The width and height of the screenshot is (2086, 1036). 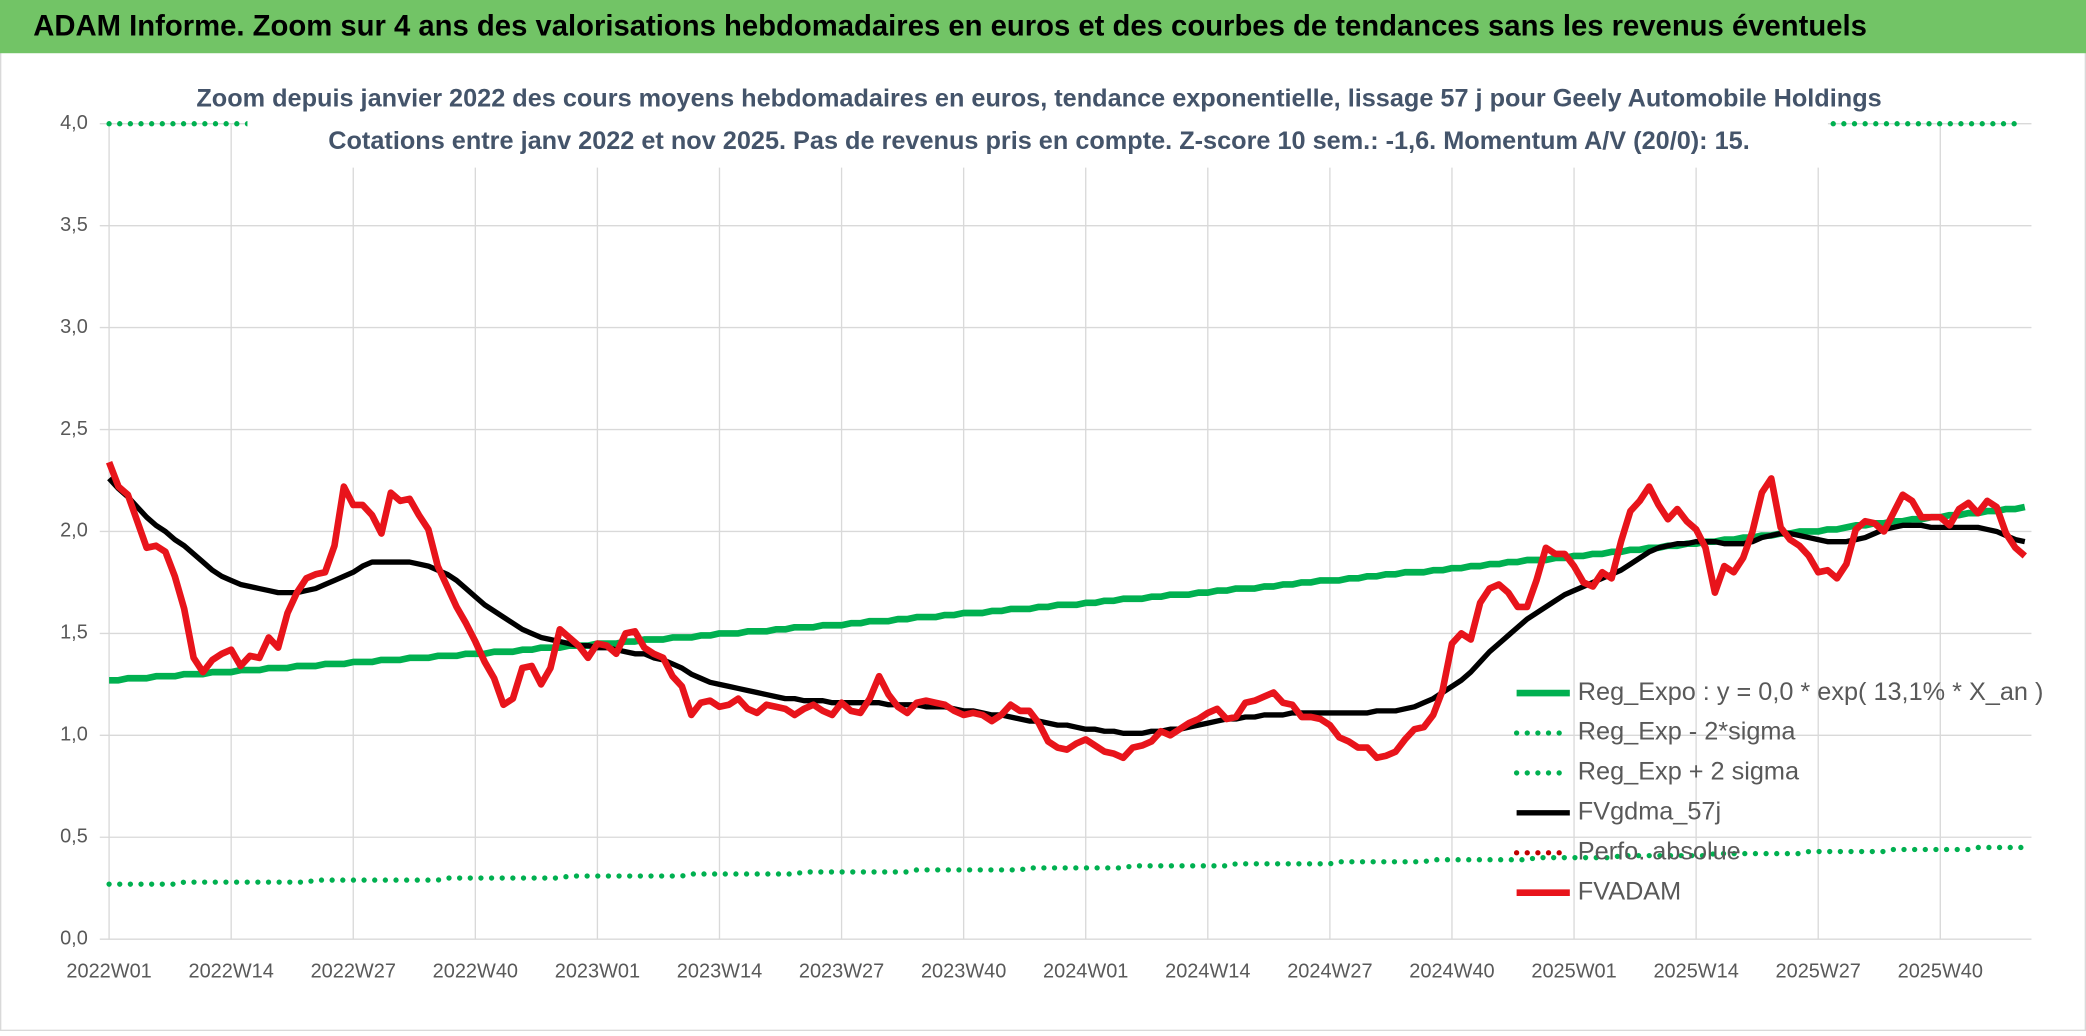 I want to click on x-tick-label: 2023W14, so click(x=719, y=972).